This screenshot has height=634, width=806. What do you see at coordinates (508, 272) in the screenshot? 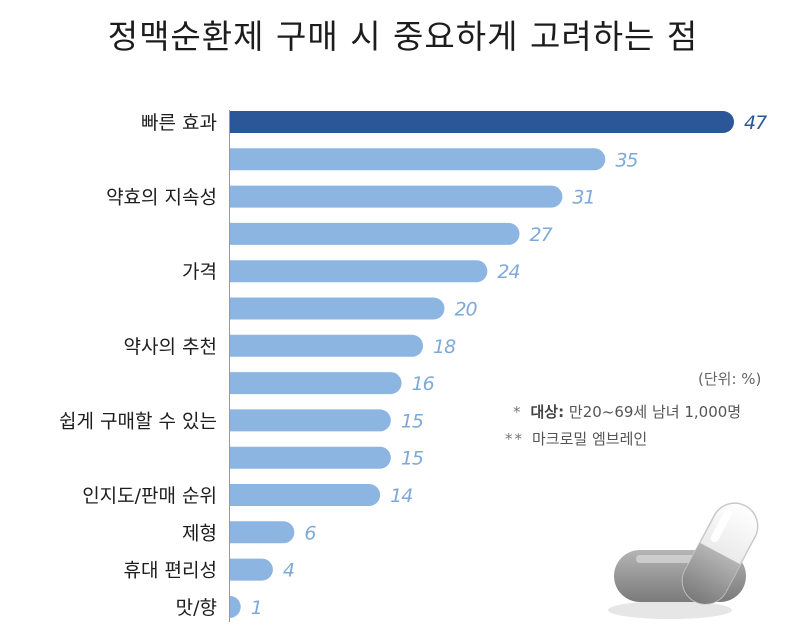
I see `value-label: 24` at bounding box center [508, 272].